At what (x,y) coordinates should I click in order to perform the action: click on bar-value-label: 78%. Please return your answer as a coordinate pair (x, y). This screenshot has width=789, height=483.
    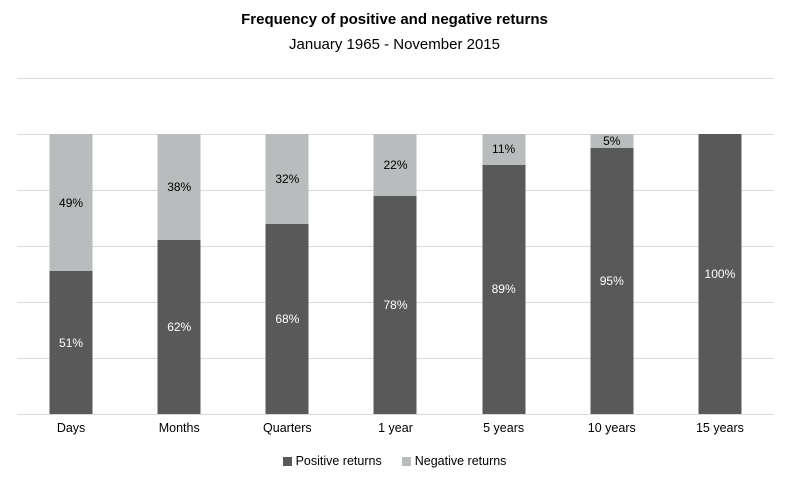
    Looking at the image, I should click on (395, 304).